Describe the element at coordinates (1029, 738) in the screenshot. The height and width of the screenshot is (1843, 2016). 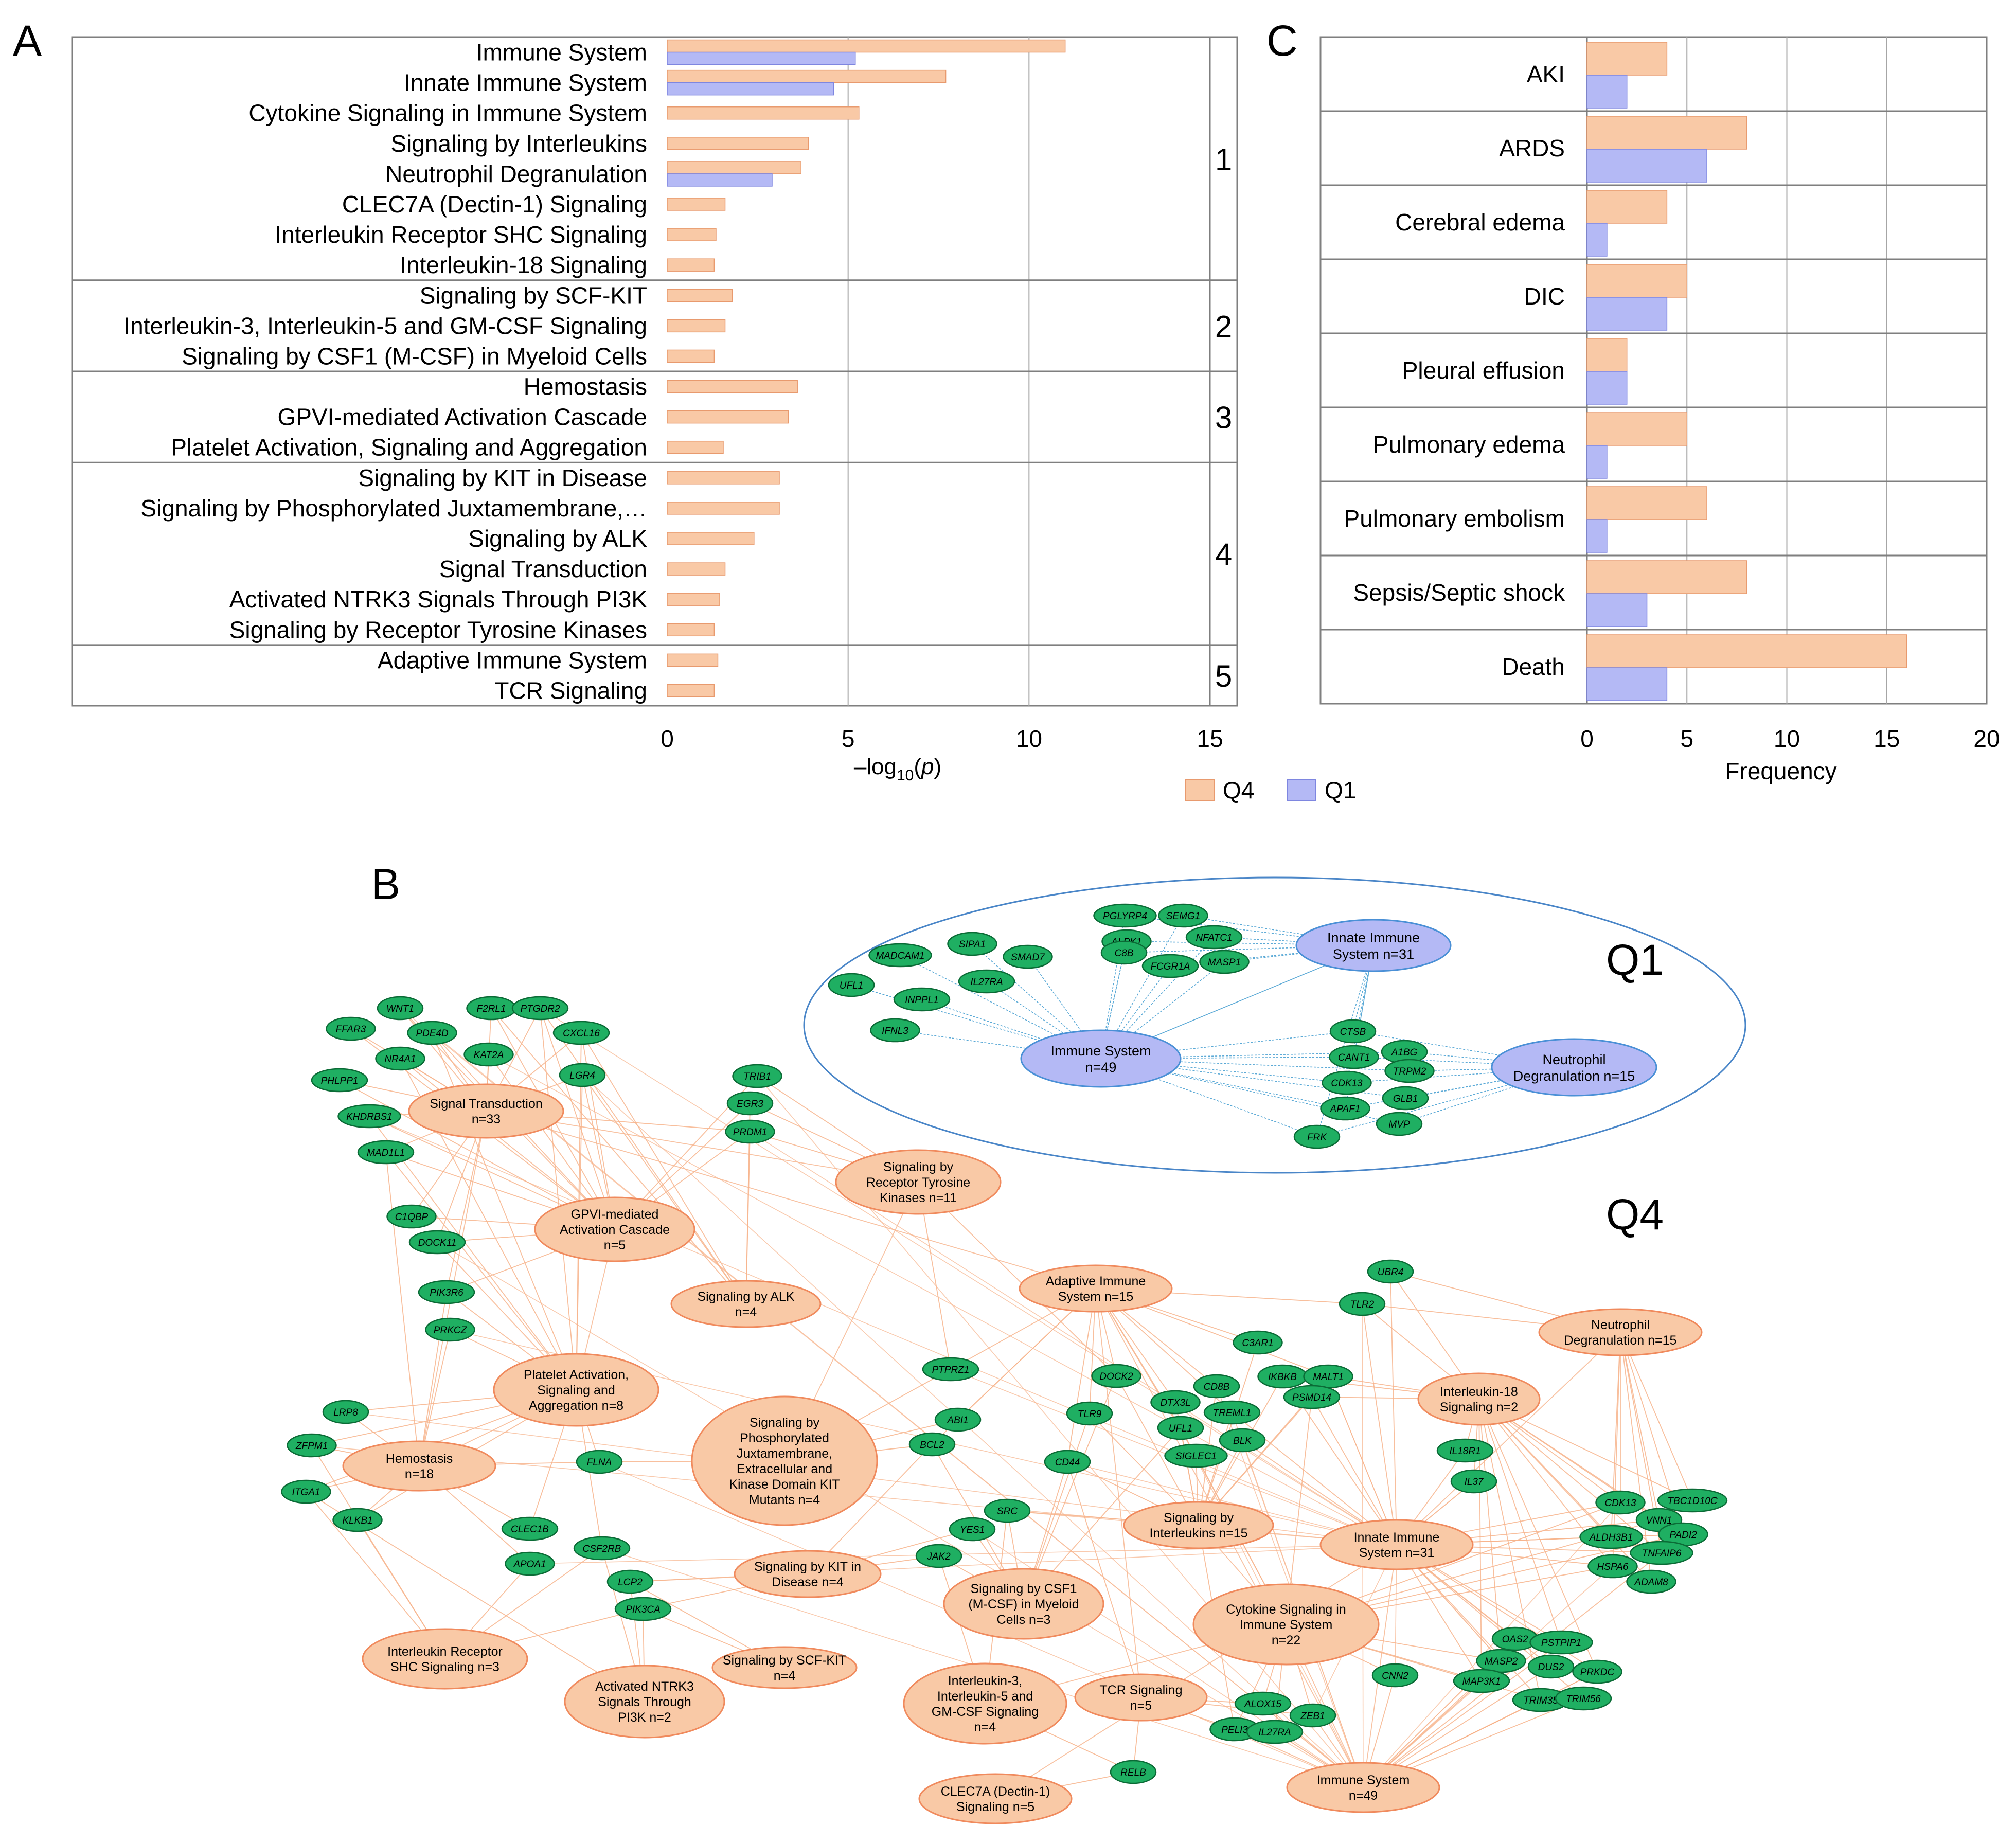
I see `panel-a-xtick-label: 10` at that location.